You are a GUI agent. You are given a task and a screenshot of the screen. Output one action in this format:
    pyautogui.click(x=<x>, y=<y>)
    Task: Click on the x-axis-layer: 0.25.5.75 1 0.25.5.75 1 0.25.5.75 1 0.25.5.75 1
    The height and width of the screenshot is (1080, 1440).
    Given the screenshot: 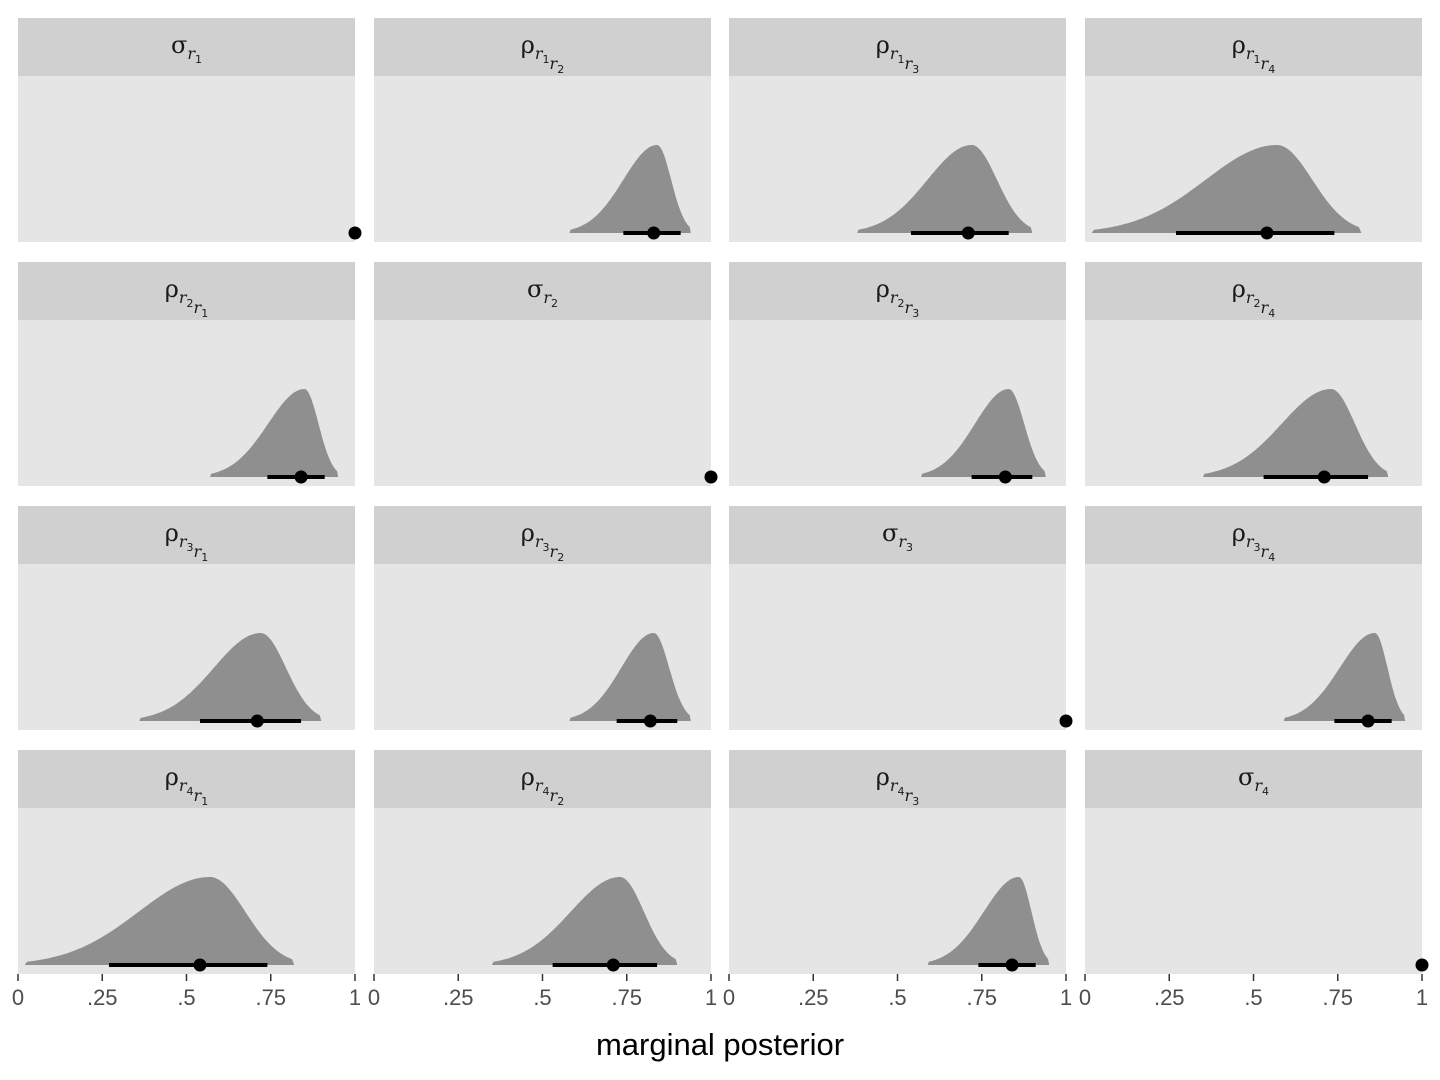 What is the action you would take?
    pyautogui.click(x=720, y=992)
    